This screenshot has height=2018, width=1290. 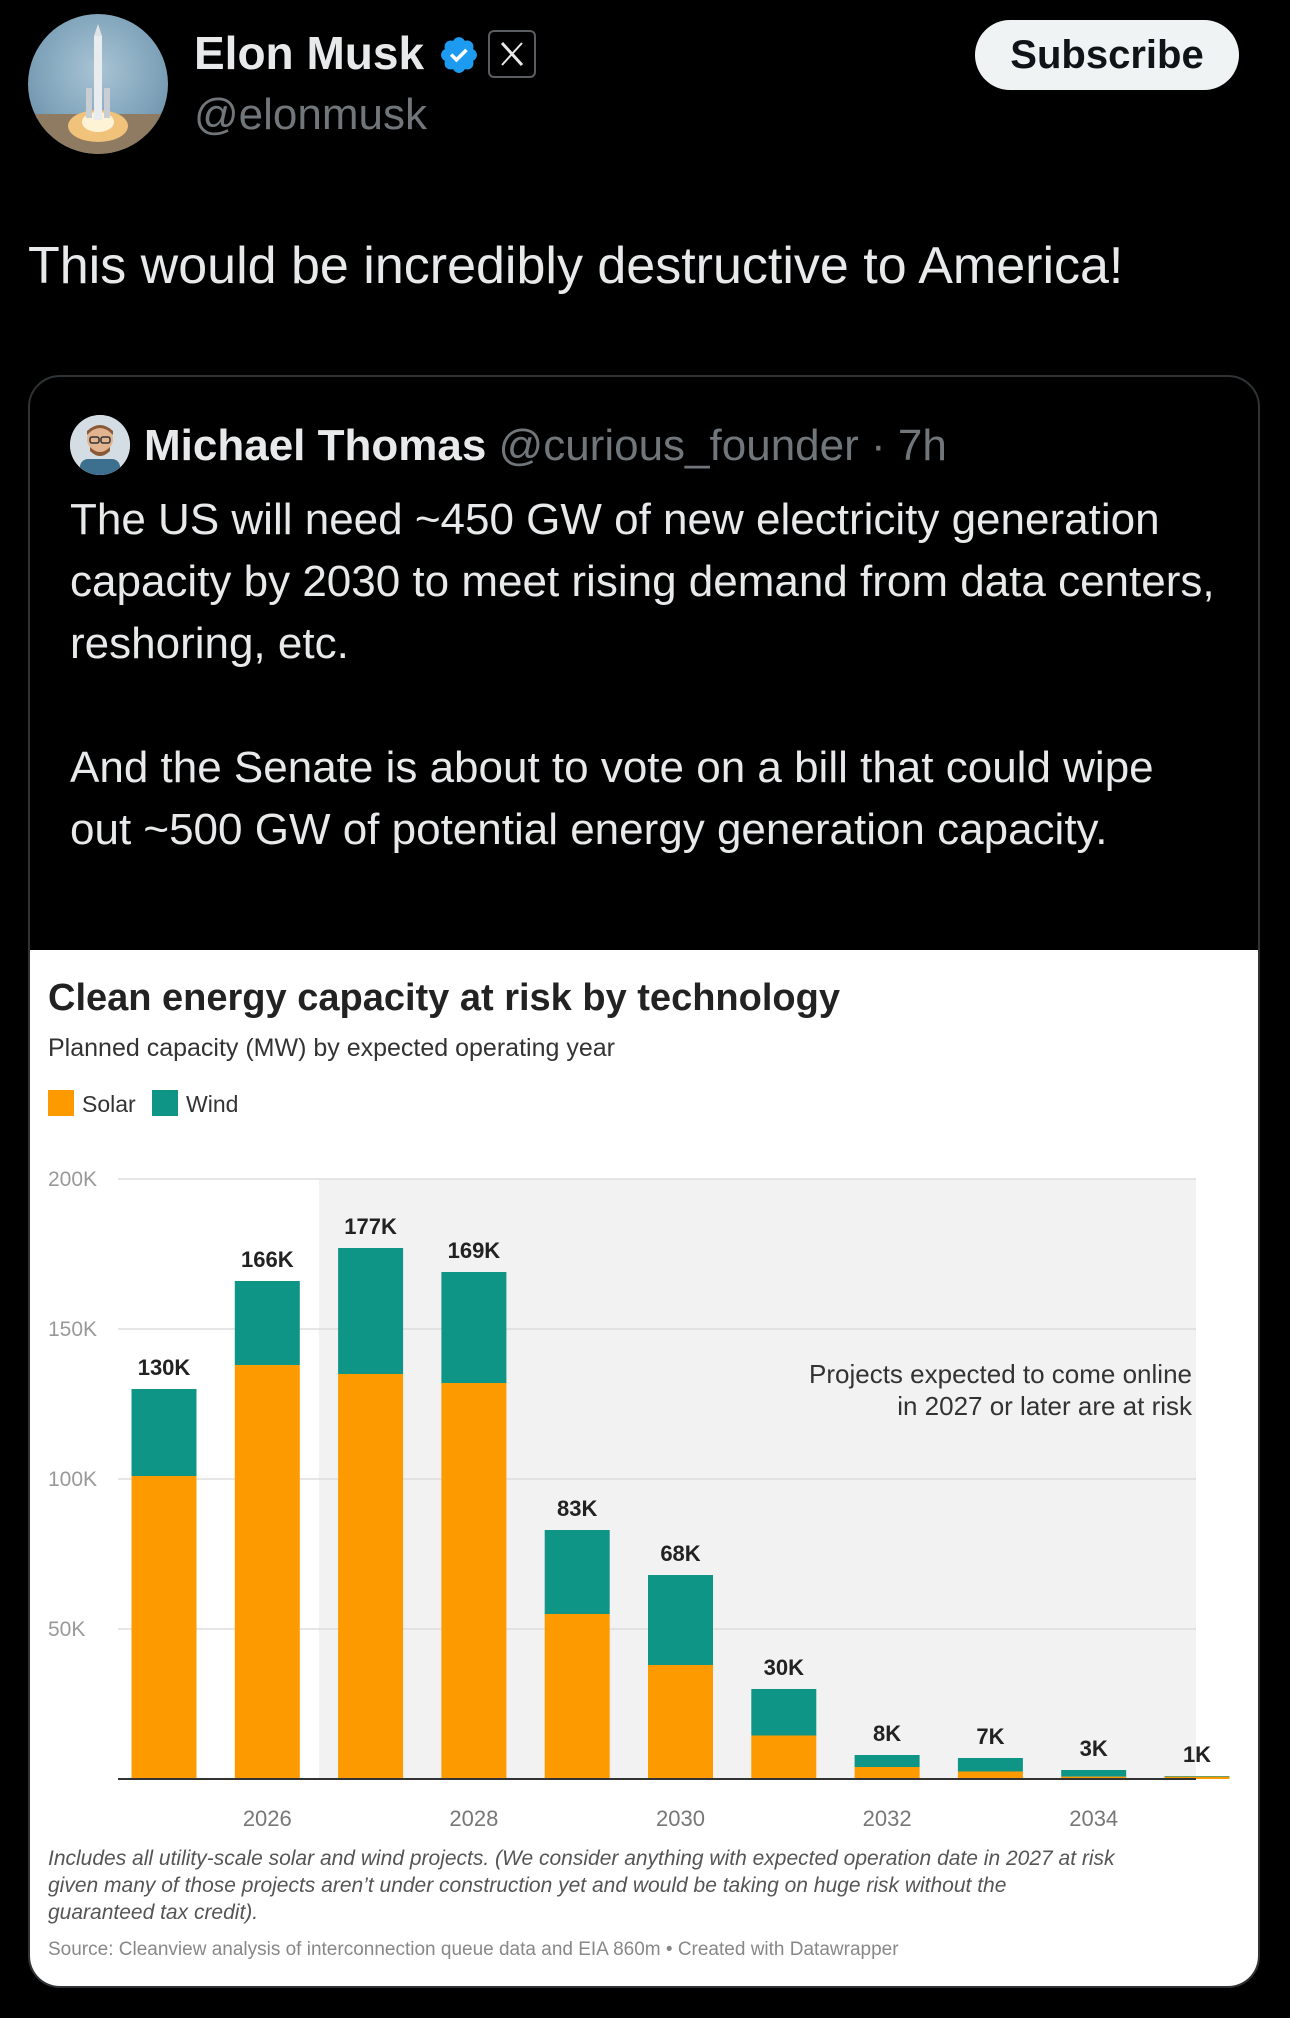 What do you see at coordinates (98, 89) in the screenshot?
I see `rocket-launch-icon` at bounding box center [98, 89].